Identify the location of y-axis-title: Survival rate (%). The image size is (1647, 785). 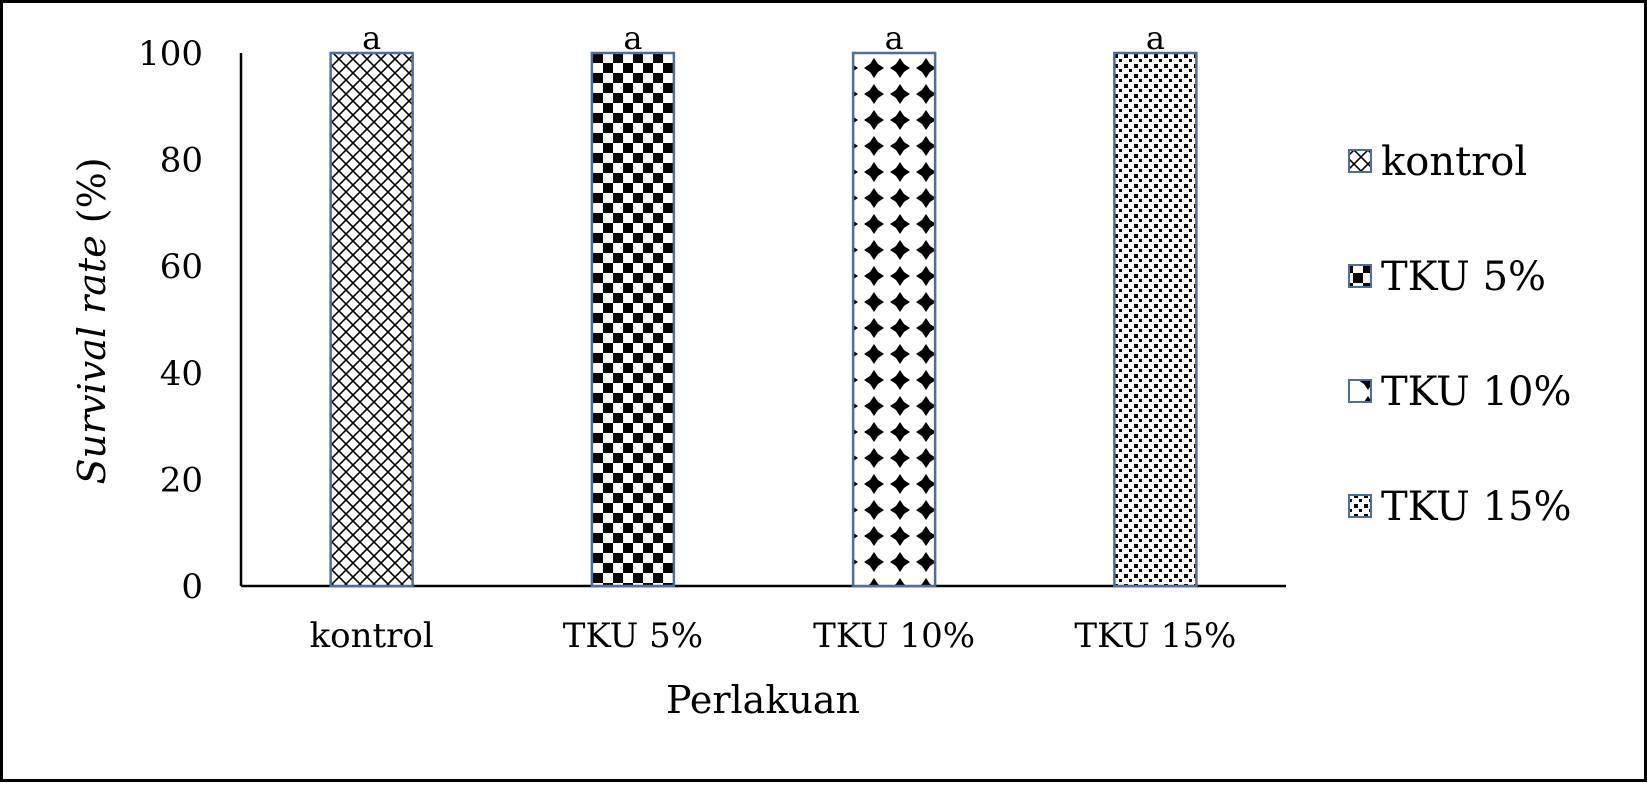
(92, 320).